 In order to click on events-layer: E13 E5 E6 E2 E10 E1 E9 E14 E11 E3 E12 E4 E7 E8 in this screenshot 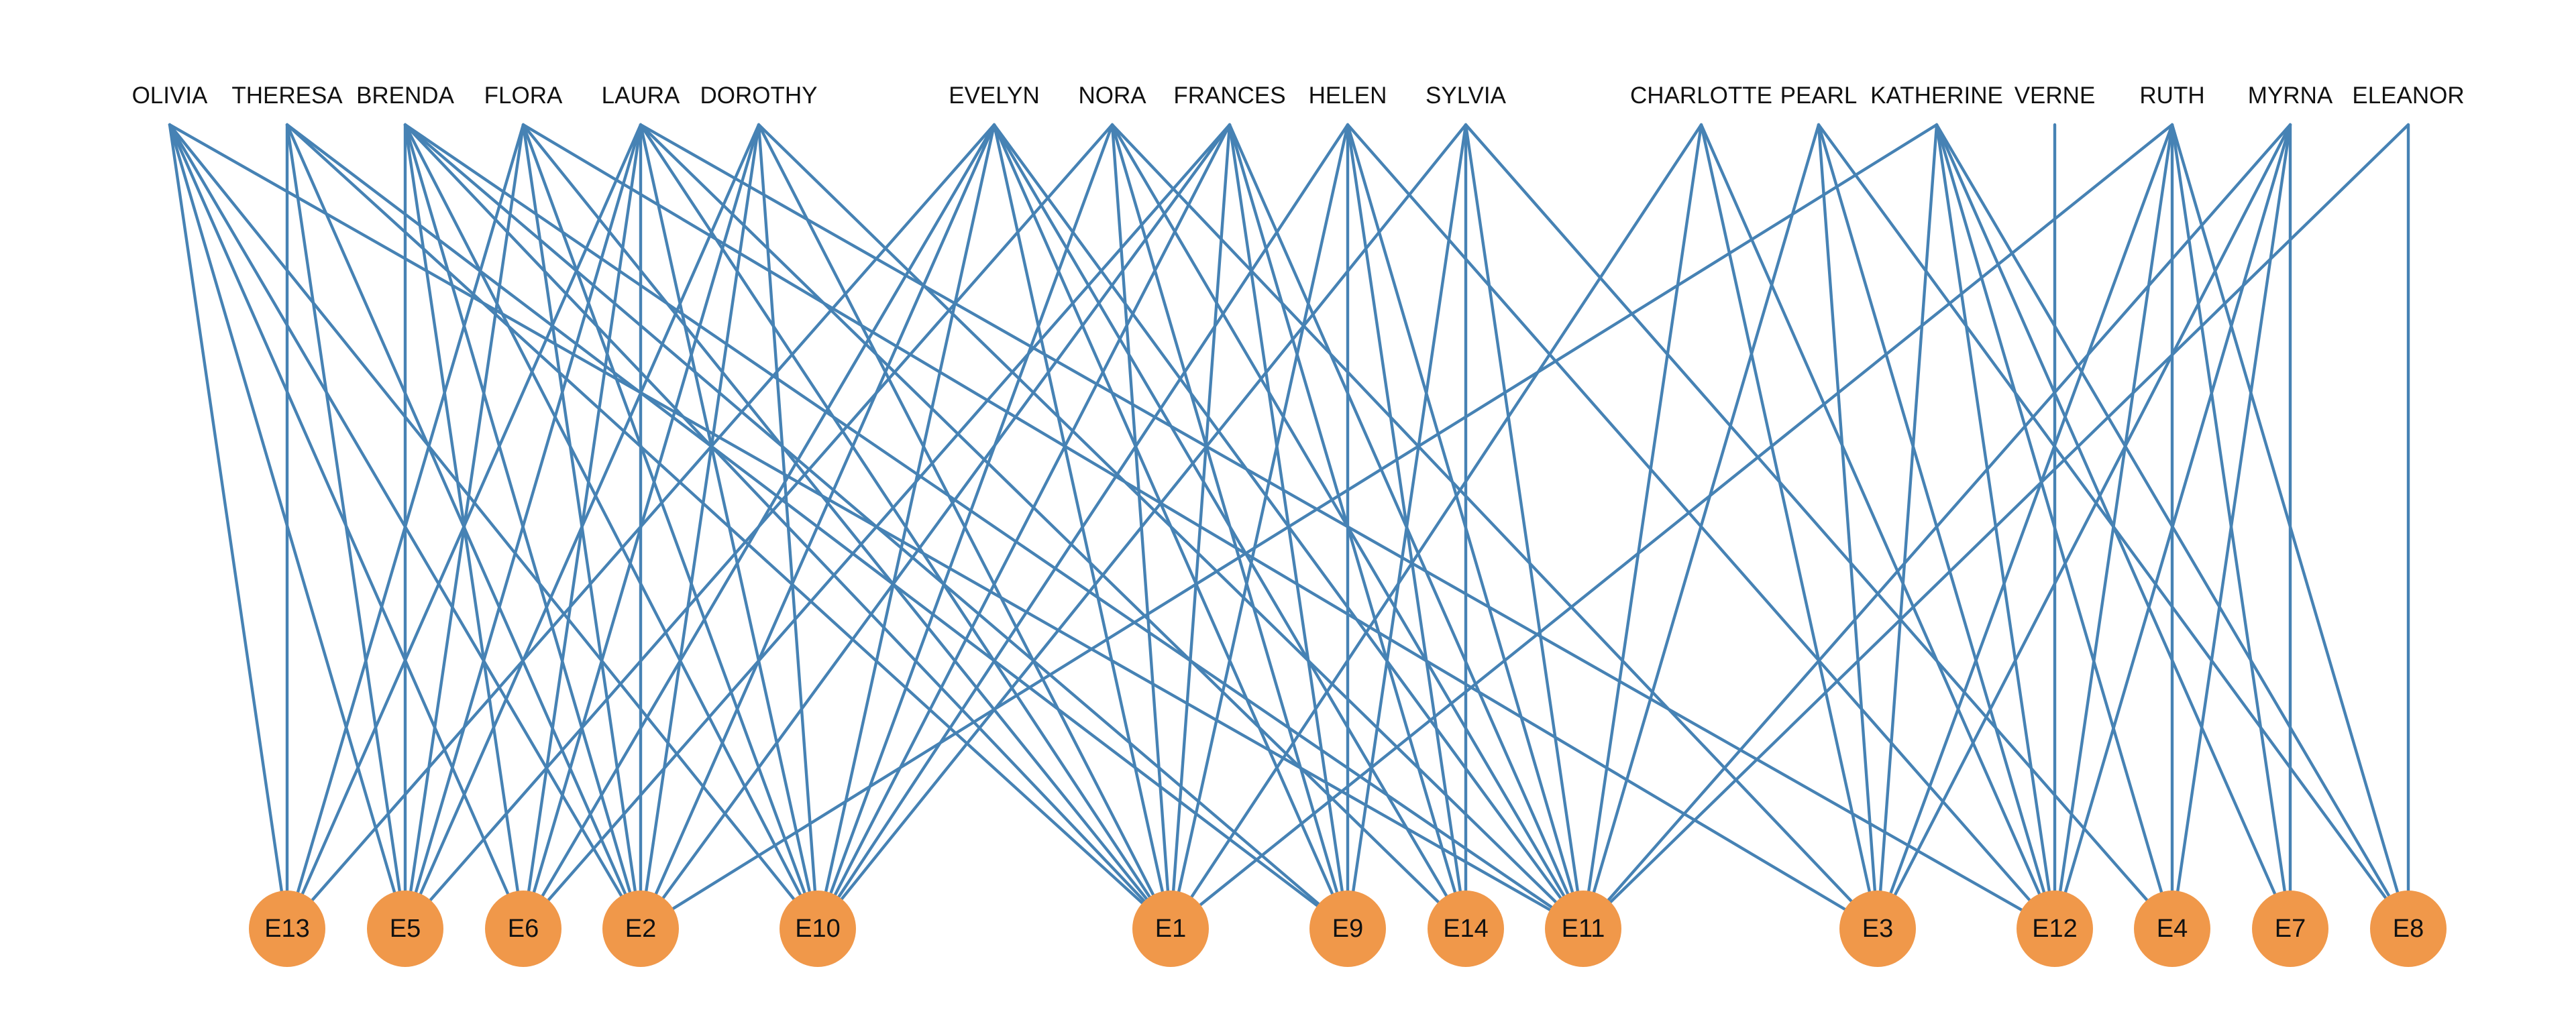, I will do `click(1348, 929)`.